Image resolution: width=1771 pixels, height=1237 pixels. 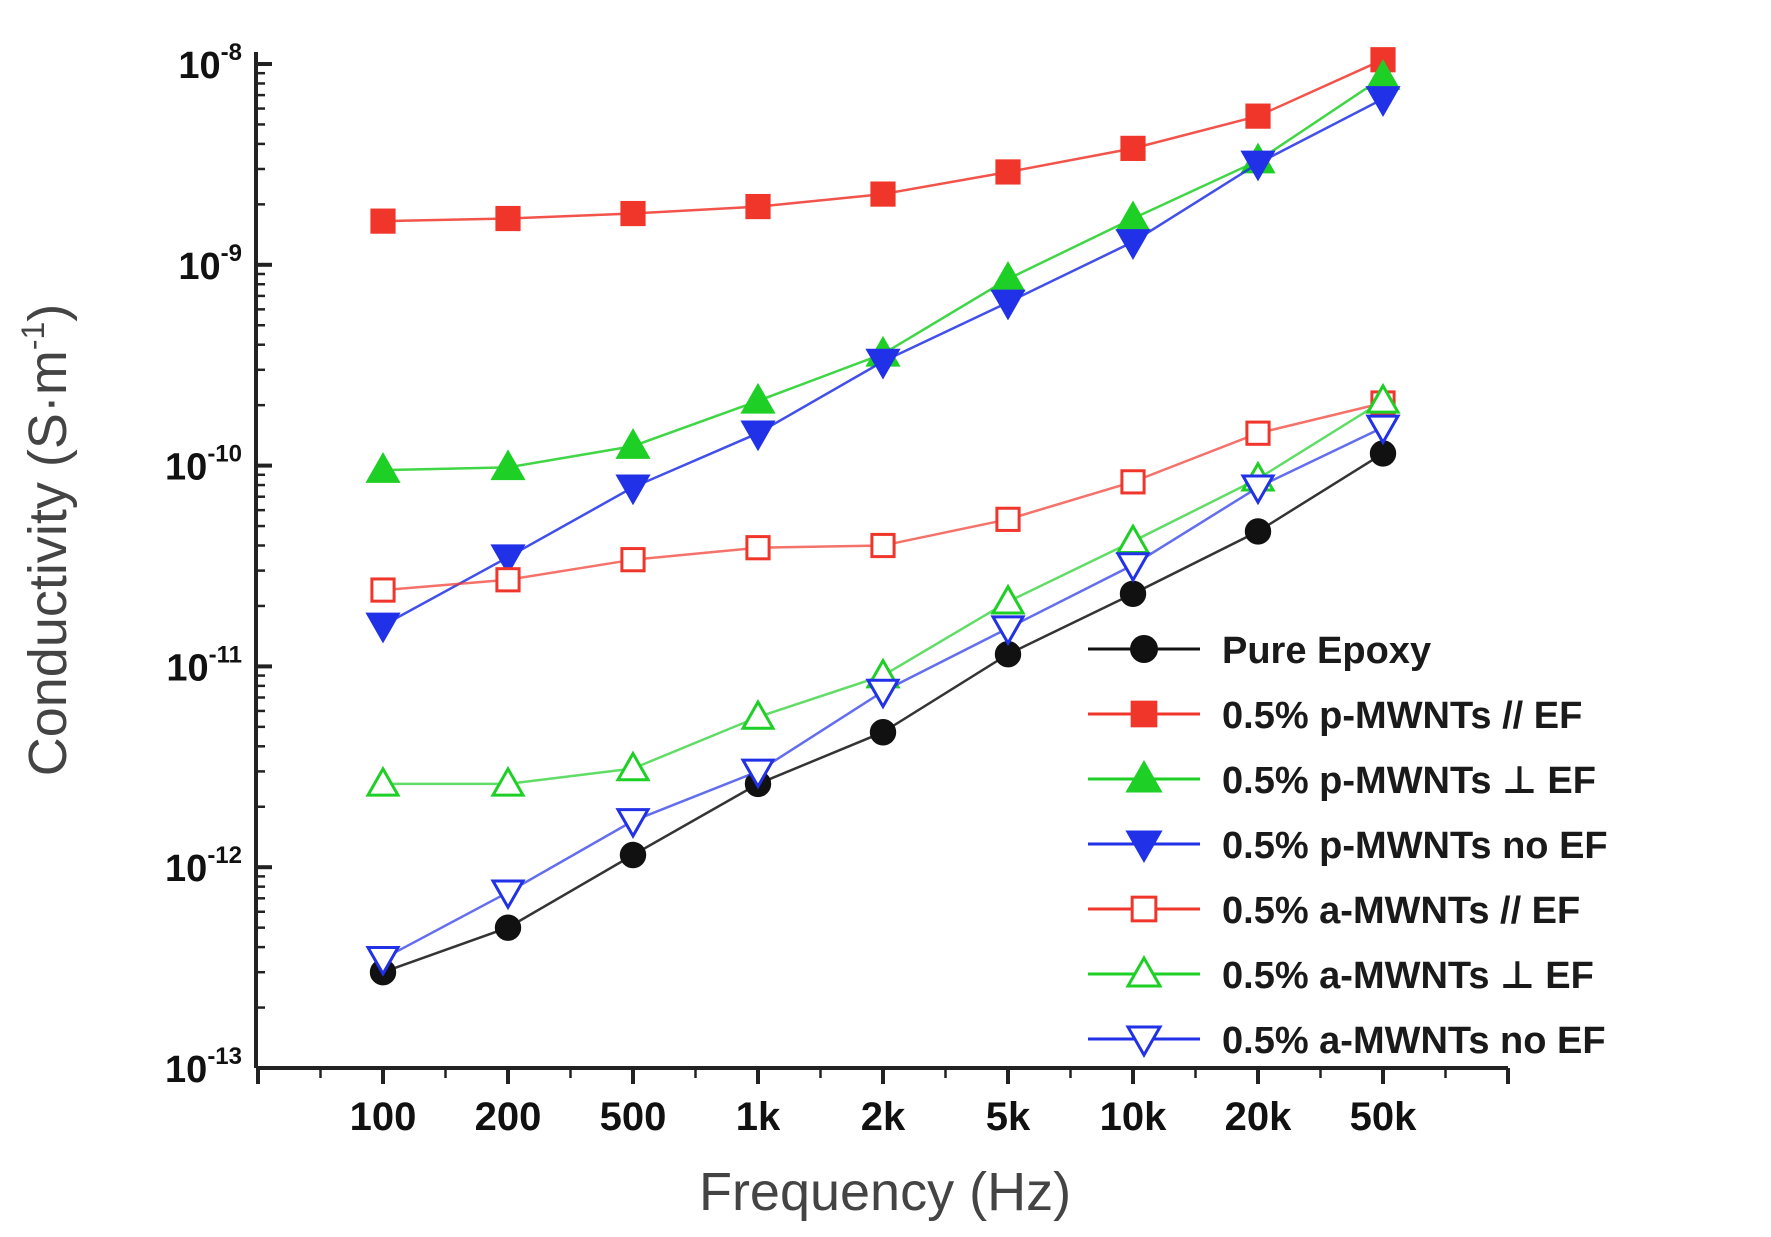 What do you see at coordinates (508, 1117) in the screenshot?
I see `x-tick-label: 200` at bounding box center [508, 1117].